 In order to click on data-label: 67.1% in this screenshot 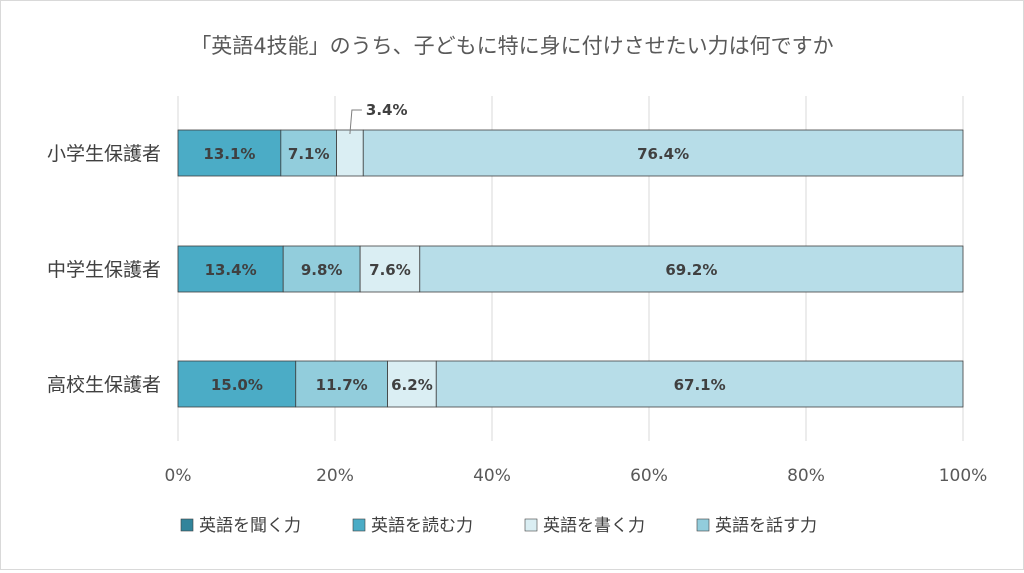, I will do `click(700, 385)`.